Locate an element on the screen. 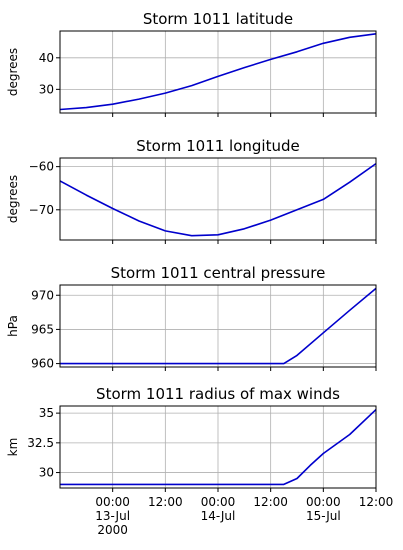 The width and height of the screenshot is (403, 550). y-tick-label: 40 is located at coordinates (46, 58).